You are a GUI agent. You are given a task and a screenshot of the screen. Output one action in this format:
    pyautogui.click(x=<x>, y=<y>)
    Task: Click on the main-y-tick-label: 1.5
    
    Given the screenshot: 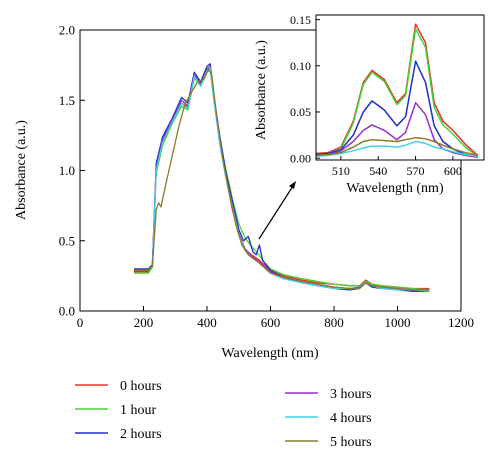 What is the action you would take?
    pyautogui.click(x=67, y=100)
    